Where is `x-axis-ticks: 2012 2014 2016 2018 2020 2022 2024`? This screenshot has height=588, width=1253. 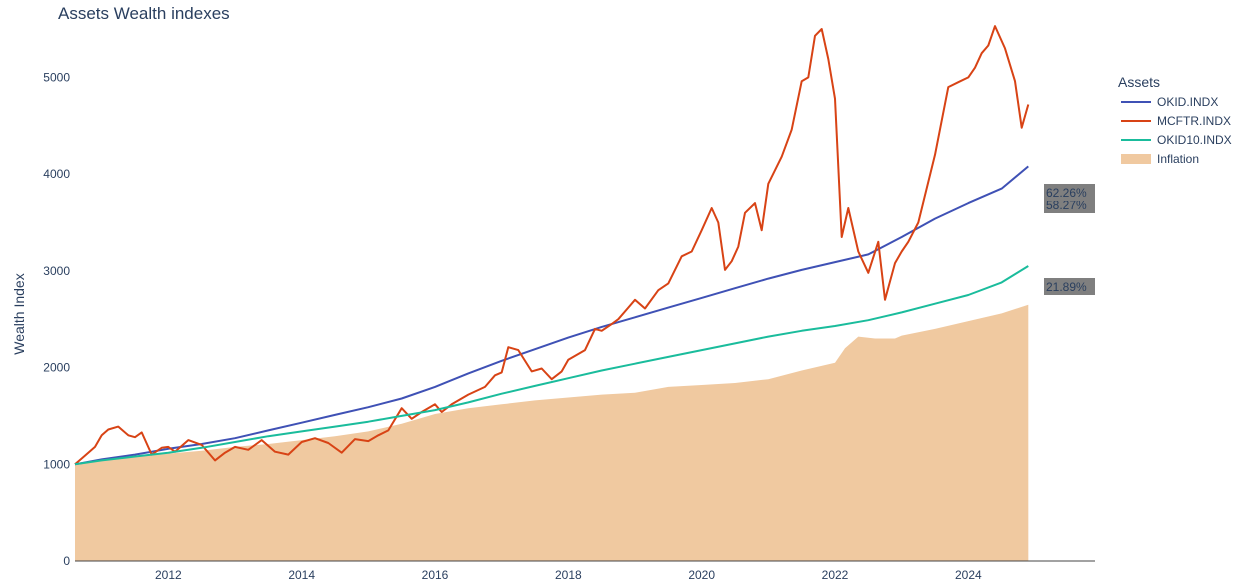 x-axis-ticks: 2012 2014 2016 2018 2020 2022 2024 is located at coordinates (568, 575).